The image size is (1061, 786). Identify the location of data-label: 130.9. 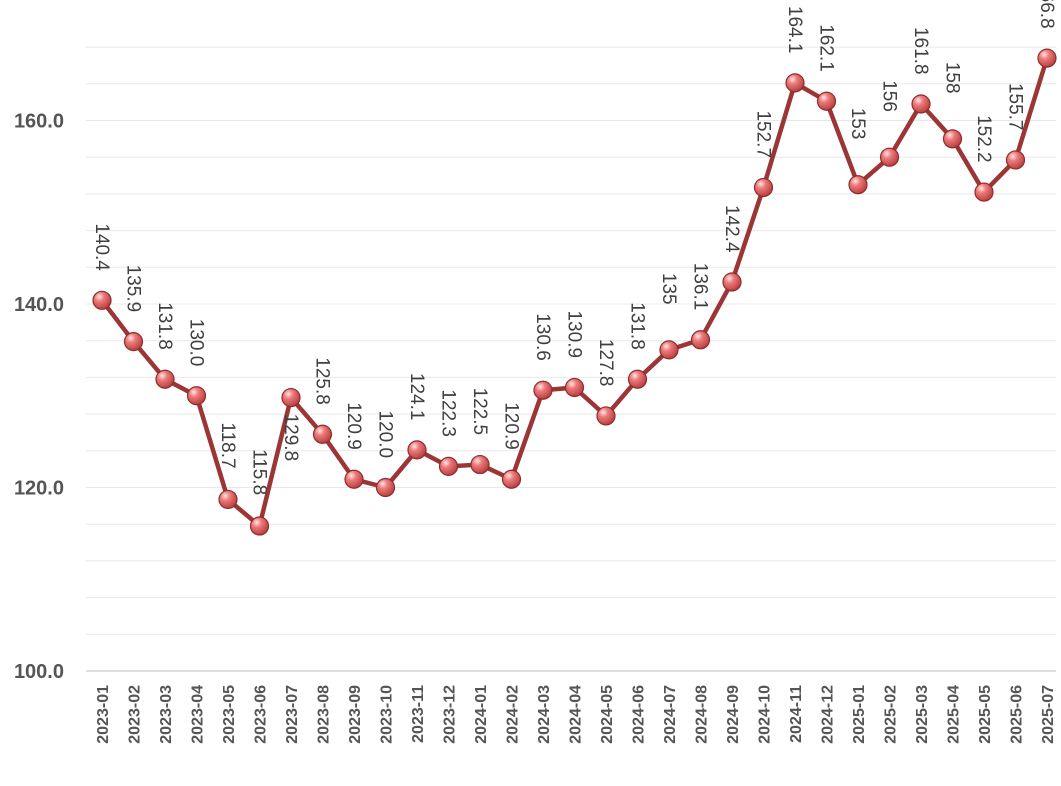
(574, 334).